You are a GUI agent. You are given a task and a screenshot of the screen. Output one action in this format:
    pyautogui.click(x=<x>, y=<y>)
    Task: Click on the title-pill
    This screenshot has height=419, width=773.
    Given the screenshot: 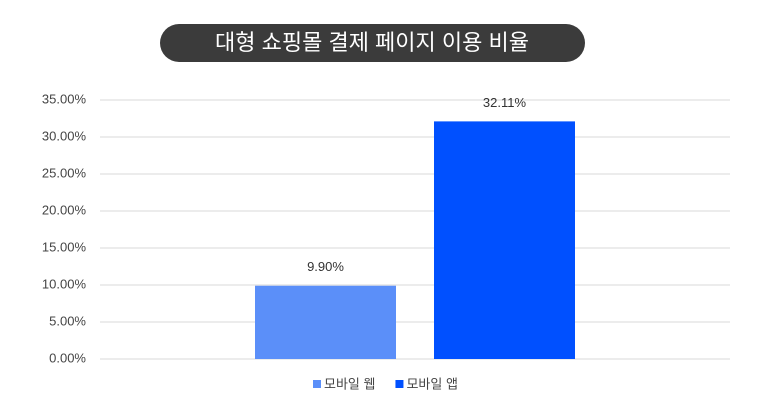 What is the action you would take?
    pyautogui.click(x=372, y=43)
    